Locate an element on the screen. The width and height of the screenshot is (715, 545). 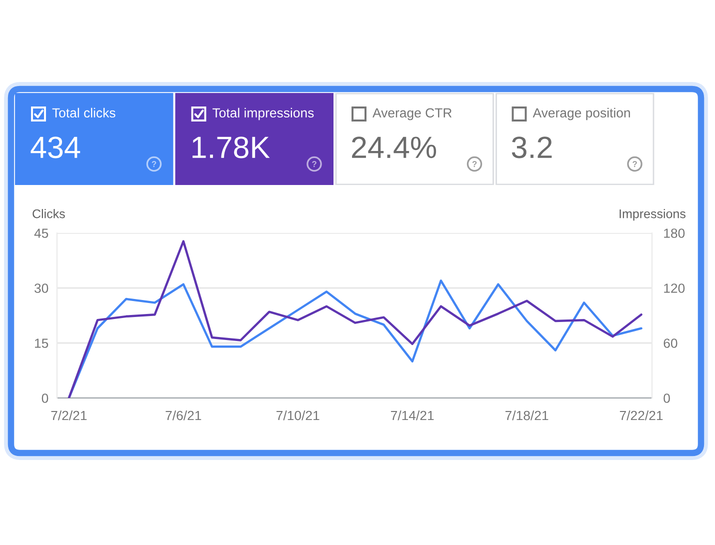
y2-tick-label: 0 is located at coordinates (667, 398).